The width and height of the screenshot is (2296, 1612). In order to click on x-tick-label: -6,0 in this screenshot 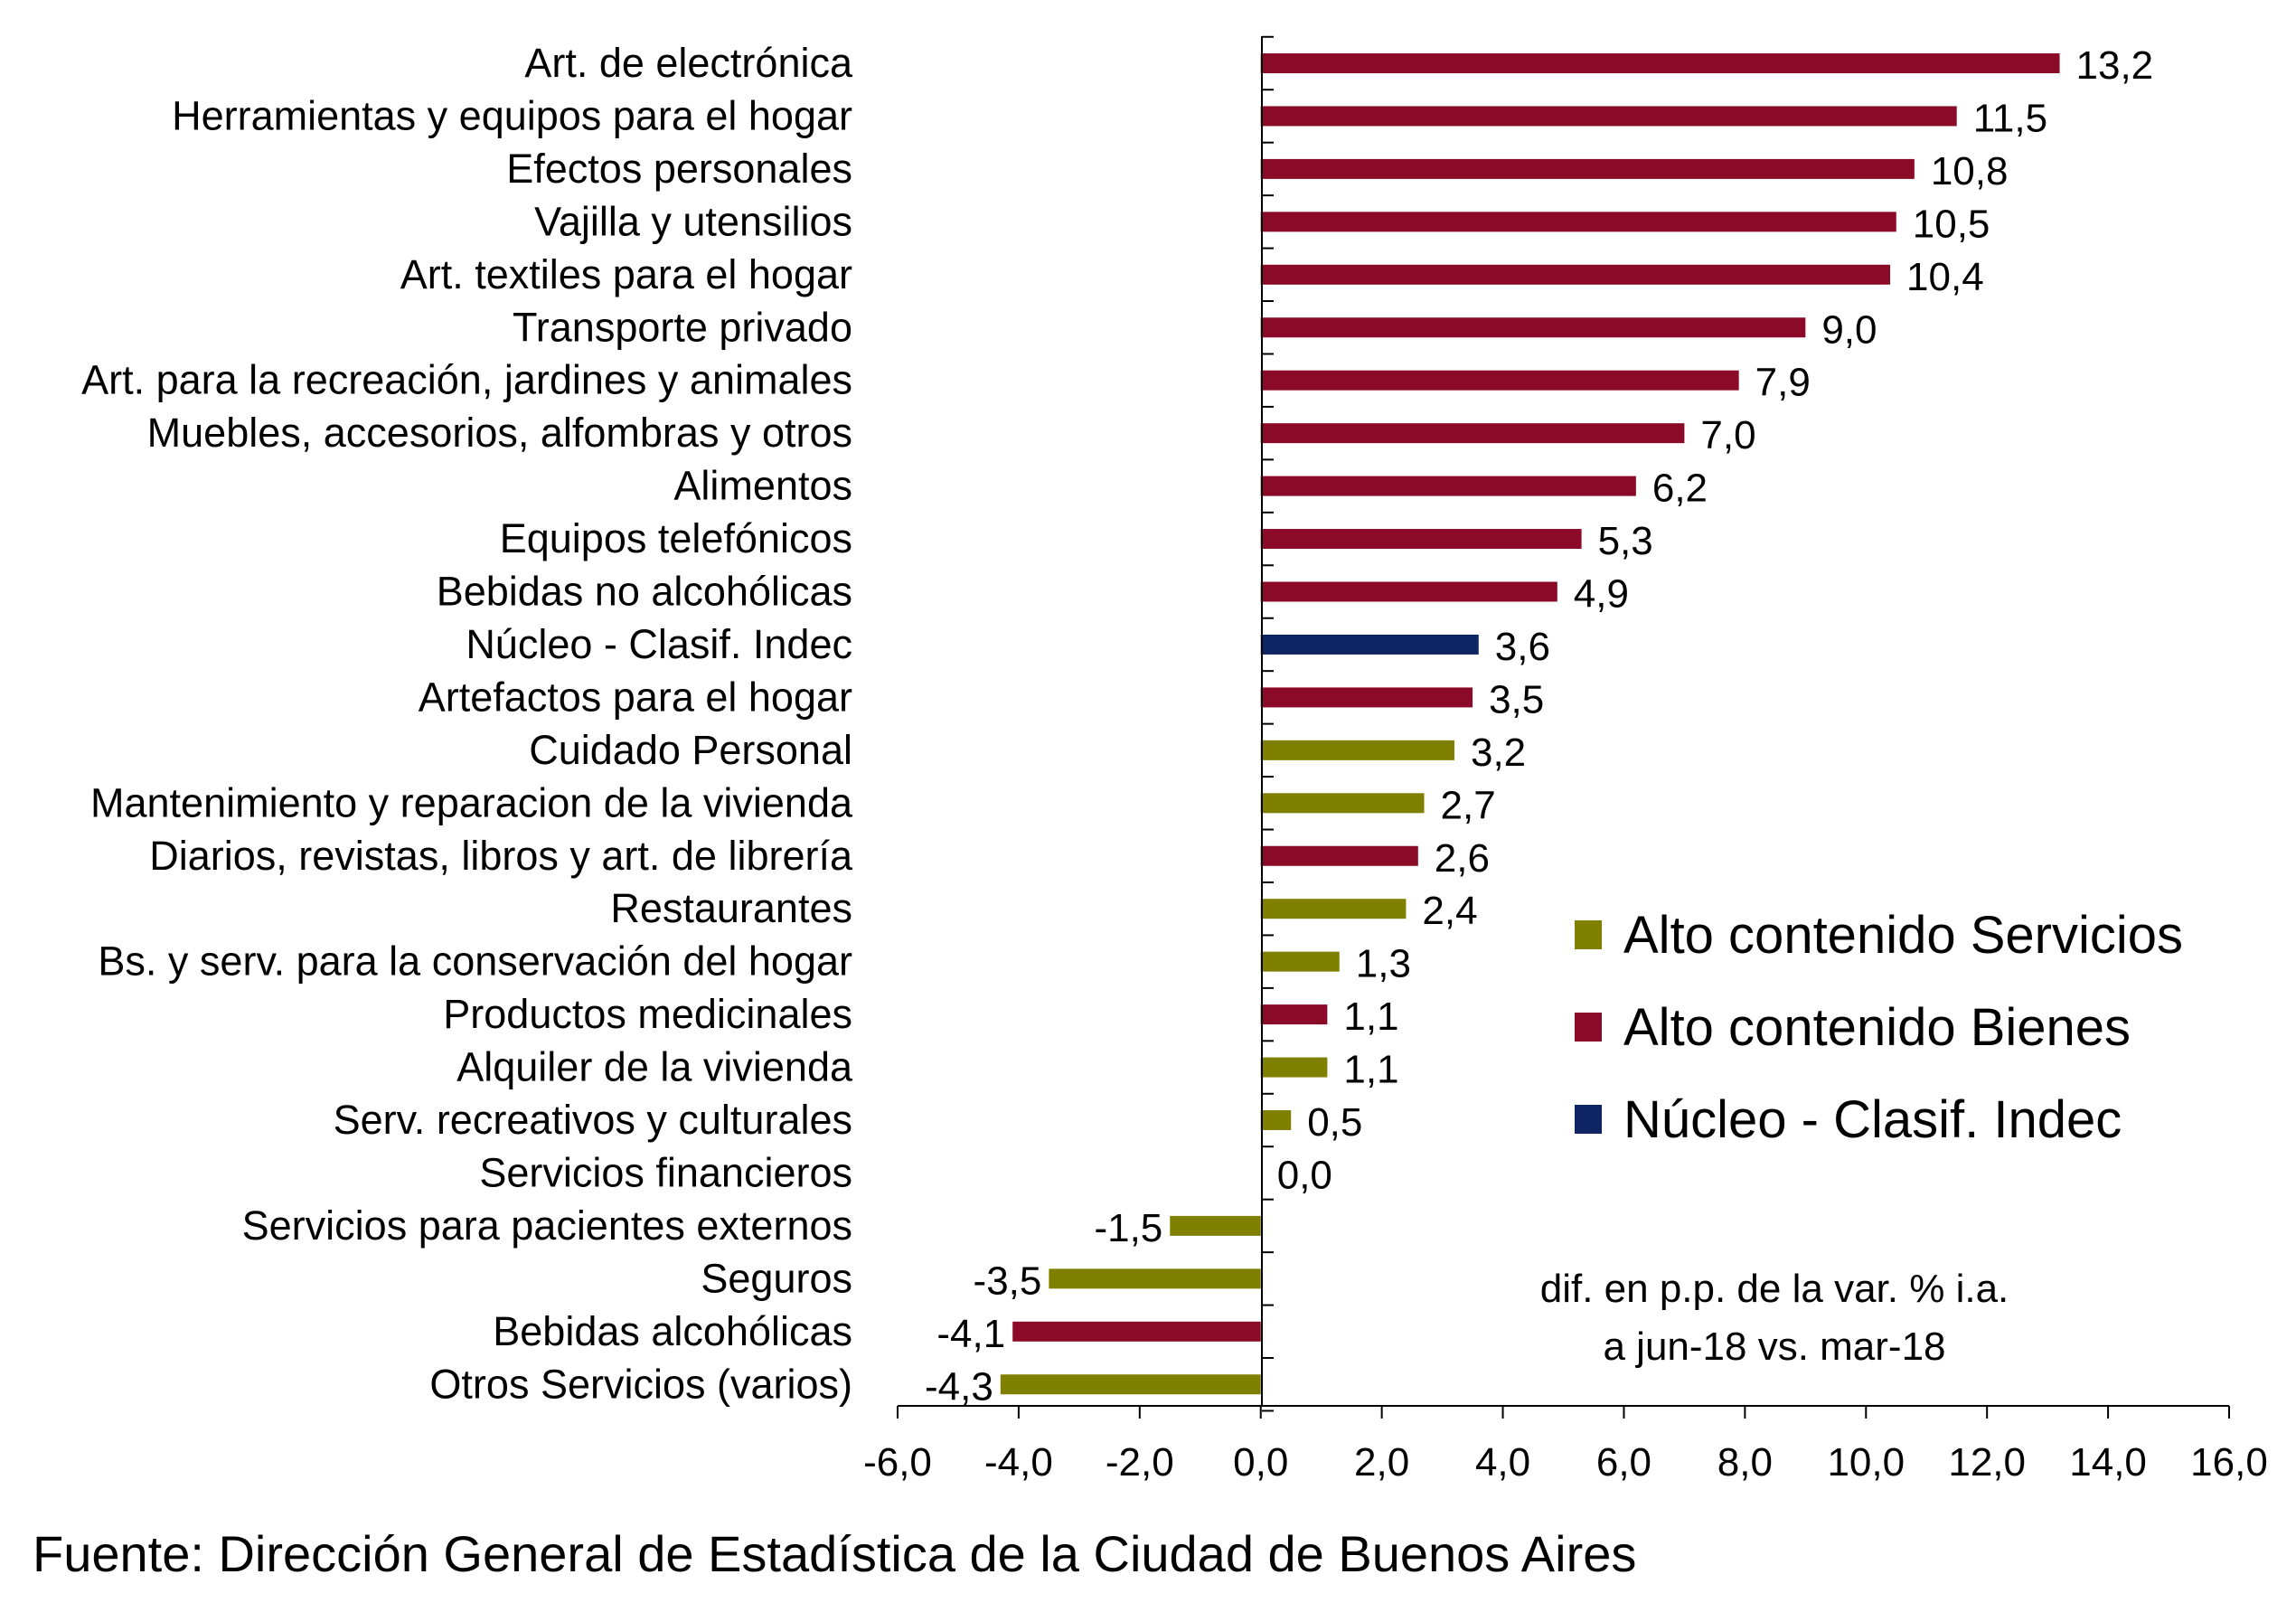, I will do `click(897, 1462)`.